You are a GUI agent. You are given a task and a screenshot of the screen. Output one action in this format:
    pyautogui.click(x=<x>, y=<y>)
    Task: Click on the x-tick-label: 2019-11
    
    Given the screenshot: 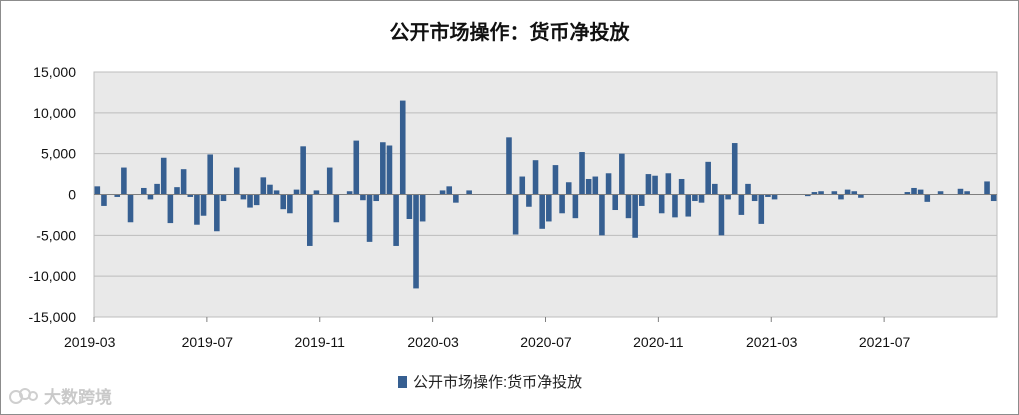 What is the action you would take?
    pyautogui.click(x=320, y=342)
    